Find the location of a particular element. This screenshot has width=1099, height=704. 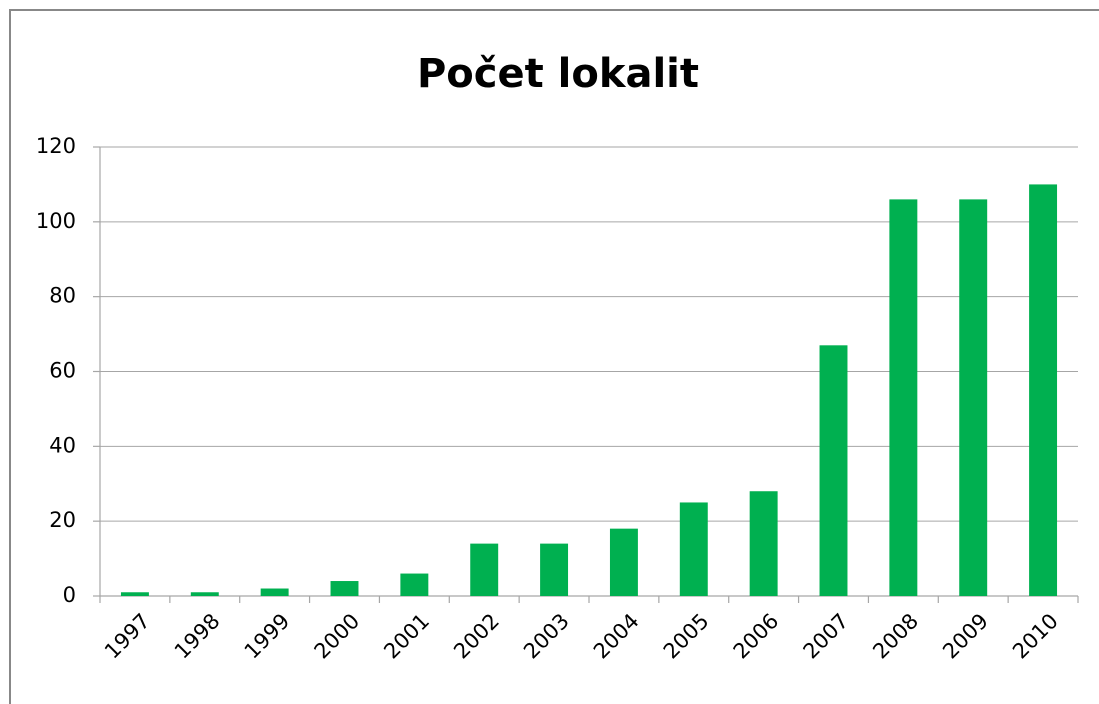

x-tick-label: 2000 is located at coordinates (337, 636).